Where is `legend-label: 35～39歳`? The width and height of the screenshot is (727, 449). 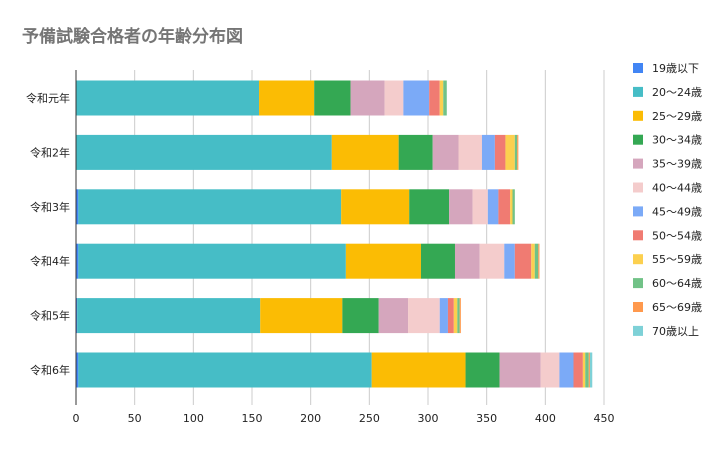
legend-label: 35～39歳 is located at coordinates (677, 164).